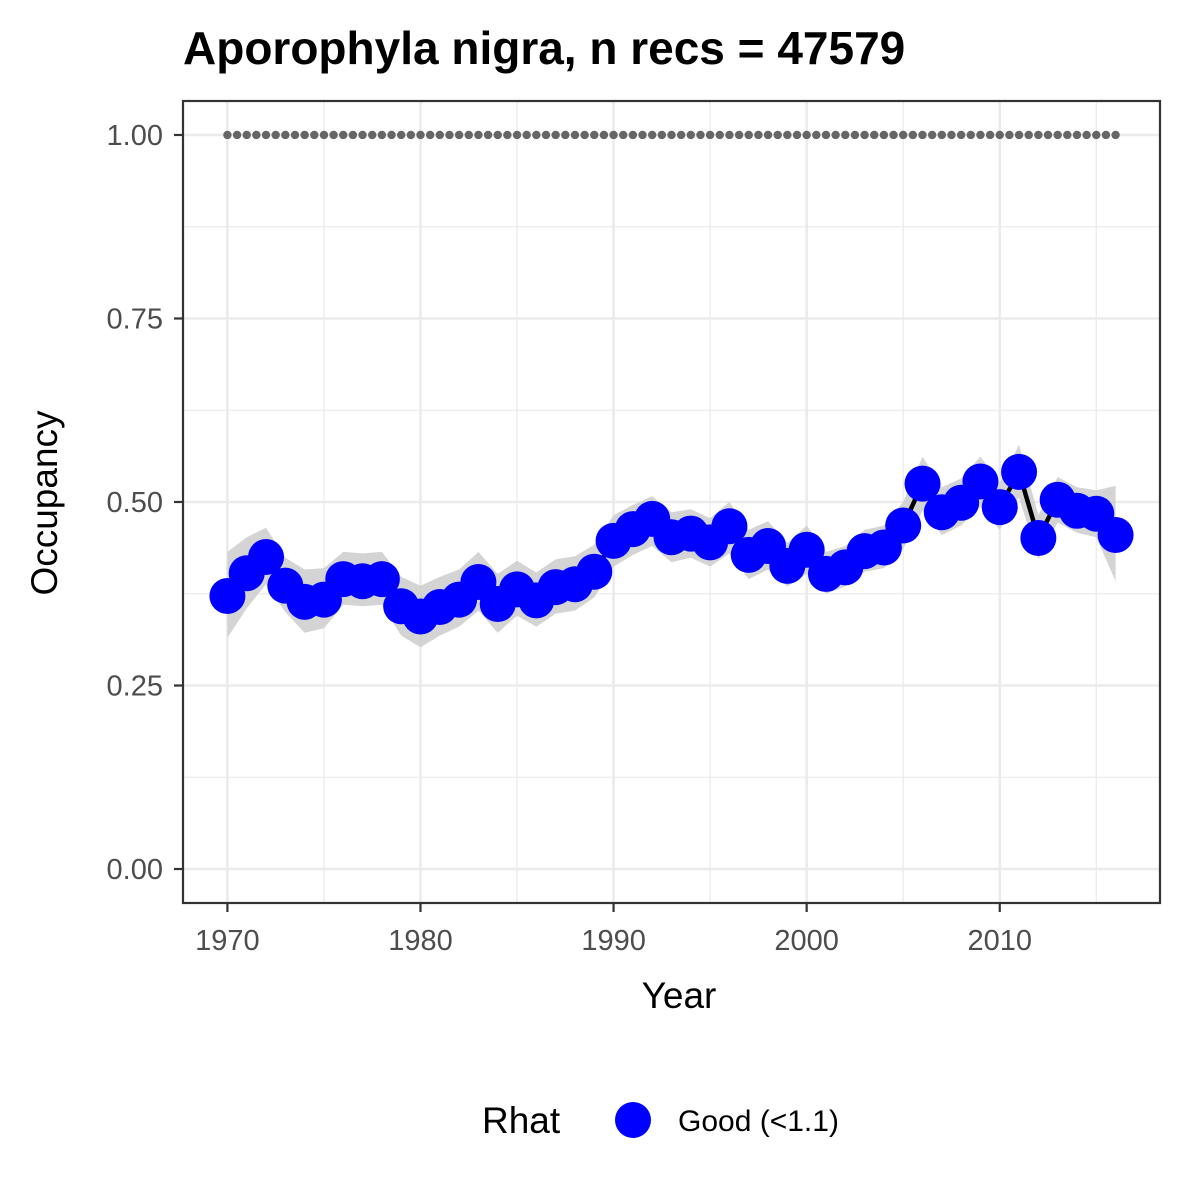  I want to click on chart-title: Aporophyla nigra, n recs = 47579, so click(544, 48).